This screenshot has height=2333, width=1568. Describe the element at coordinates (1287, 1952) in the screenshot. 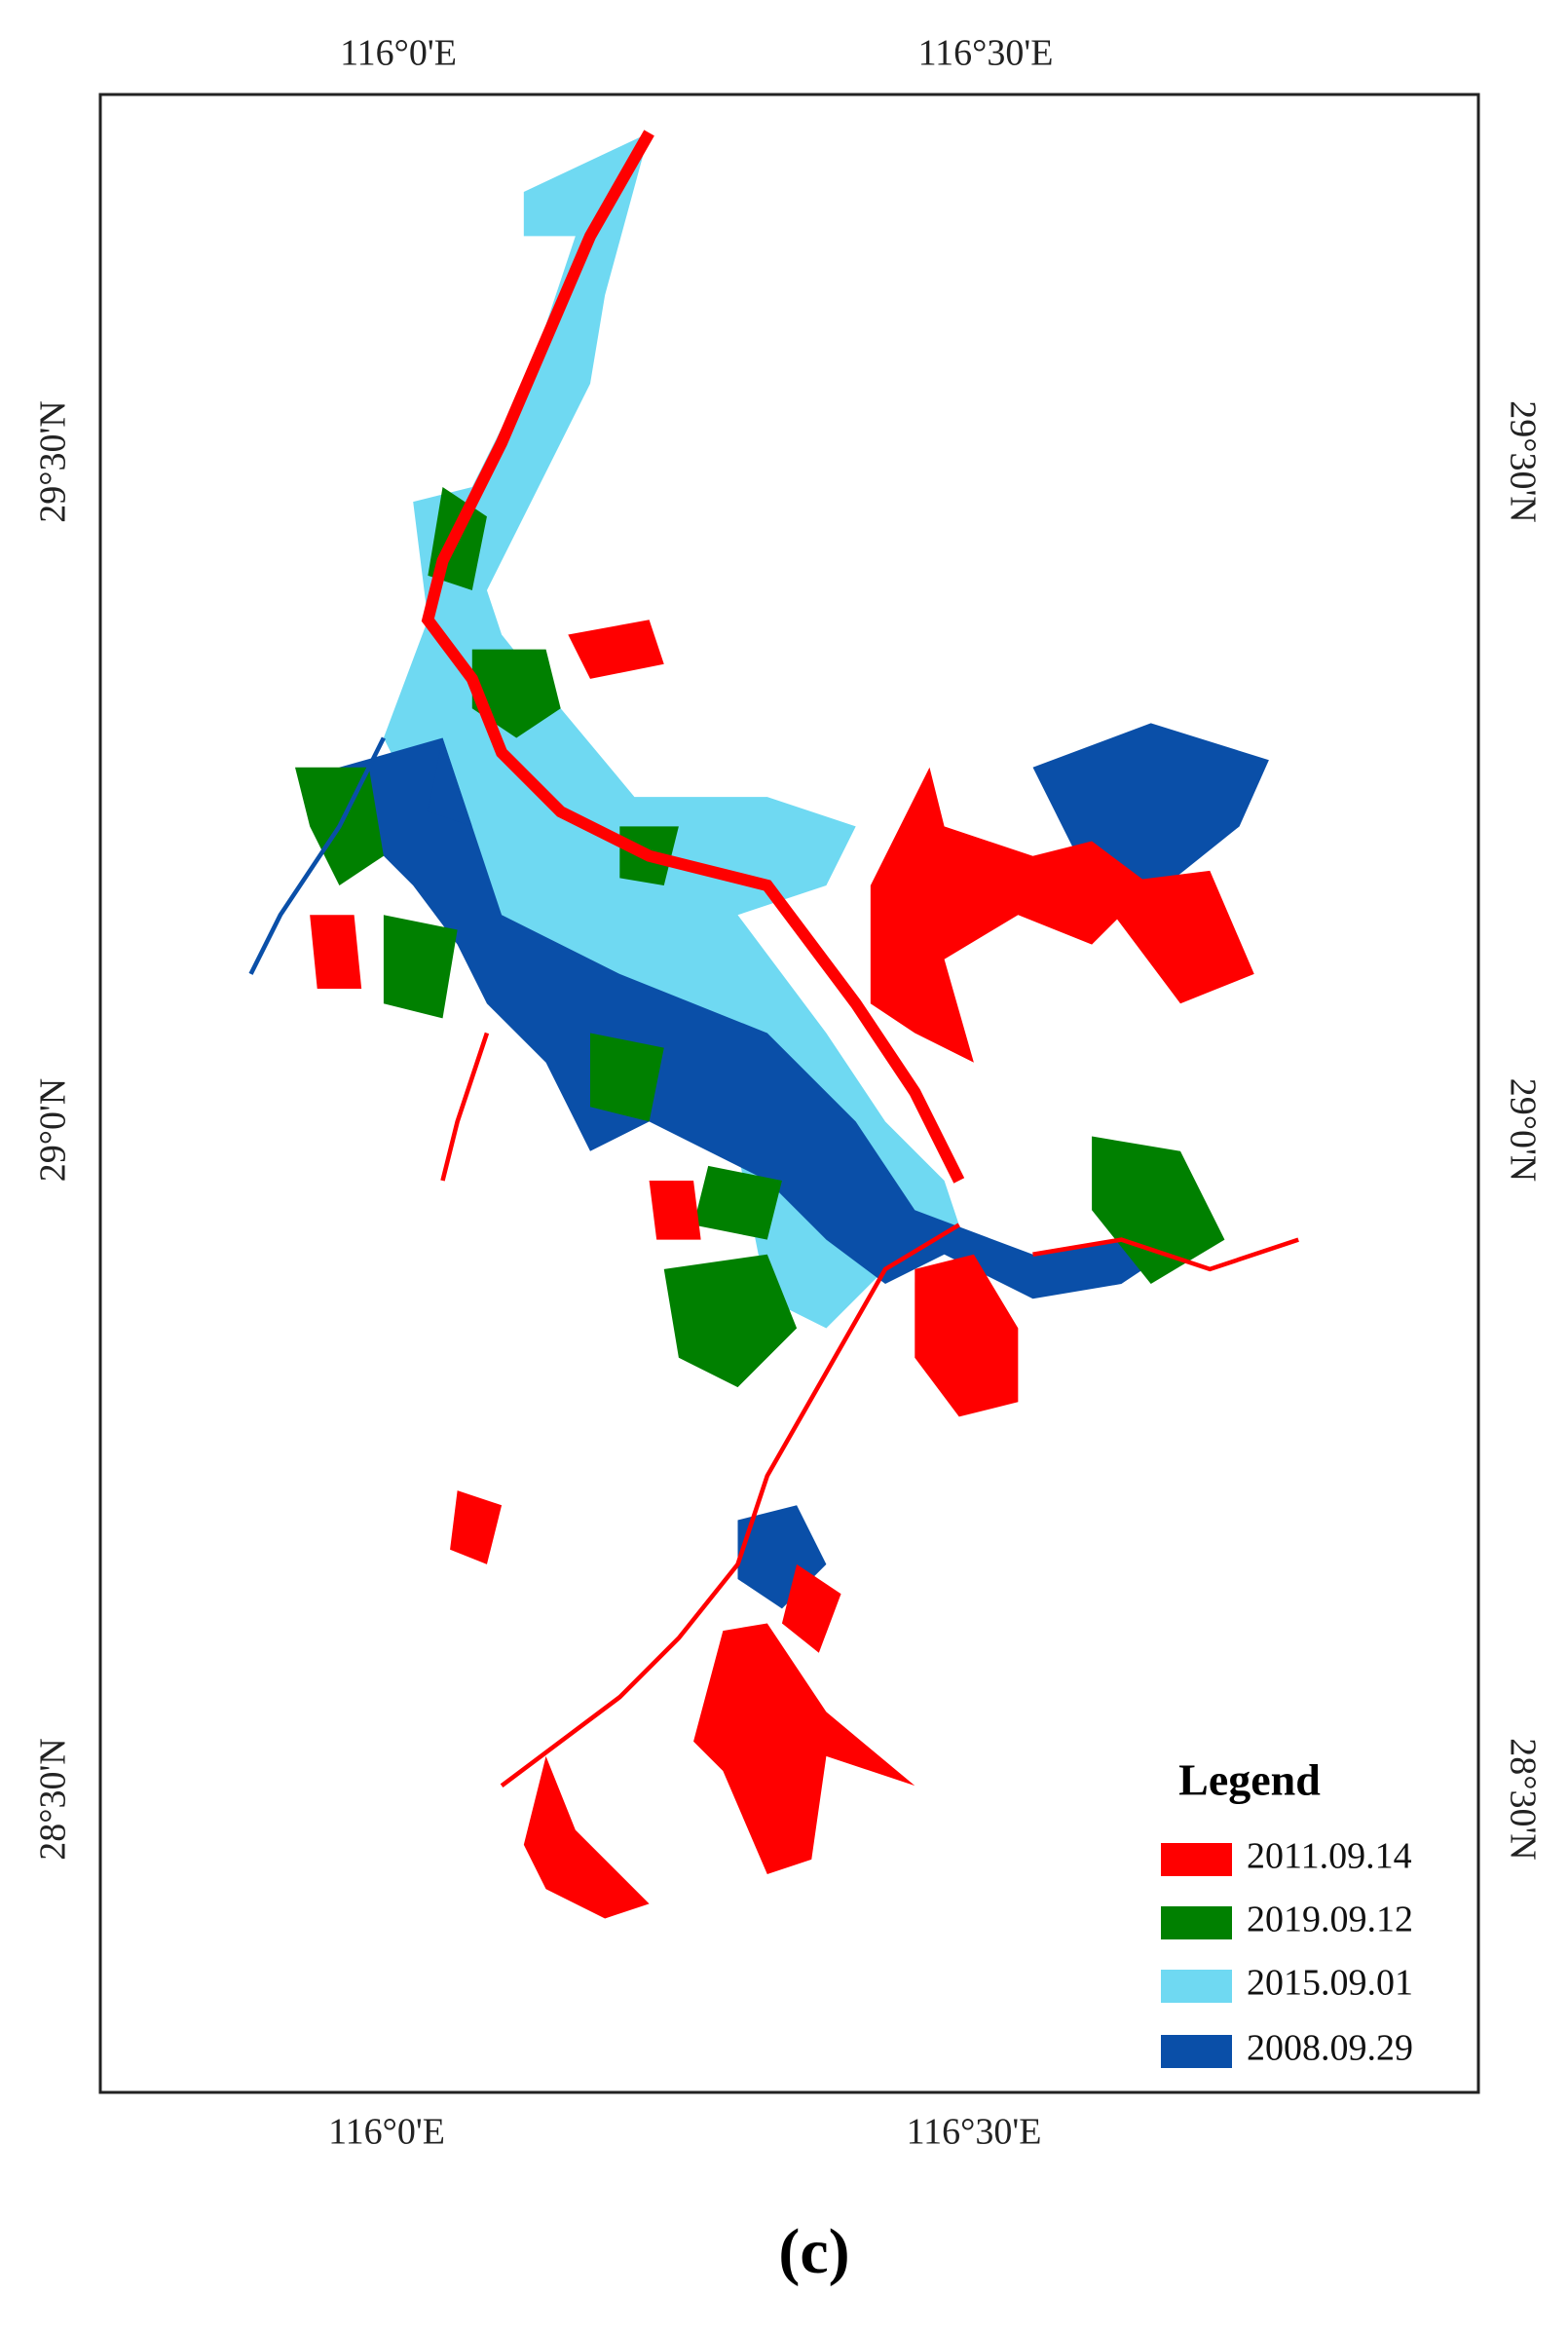

I see `legend: 2011.09.14 2019.09.12 2015.09.01 2008.09.29` at that location.